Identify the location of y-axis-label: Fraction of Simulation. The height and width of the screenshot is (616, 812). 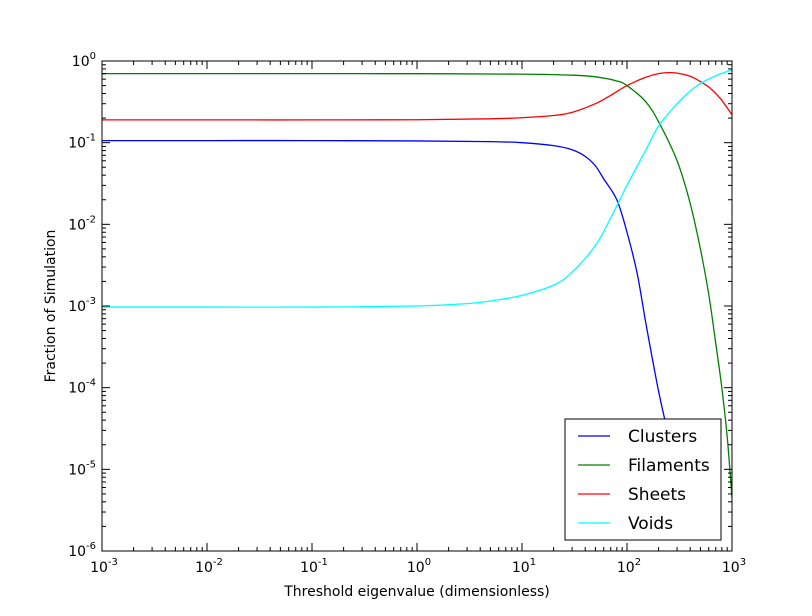
(51, 306).